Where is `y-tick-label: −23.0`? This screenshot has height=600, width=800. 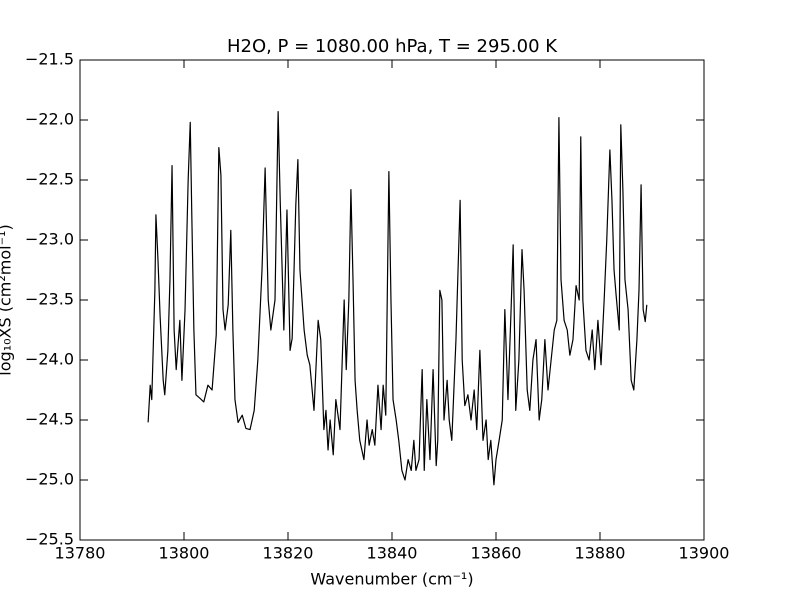 y-tick-label: −23.0 is located at coordinates (49, 239).